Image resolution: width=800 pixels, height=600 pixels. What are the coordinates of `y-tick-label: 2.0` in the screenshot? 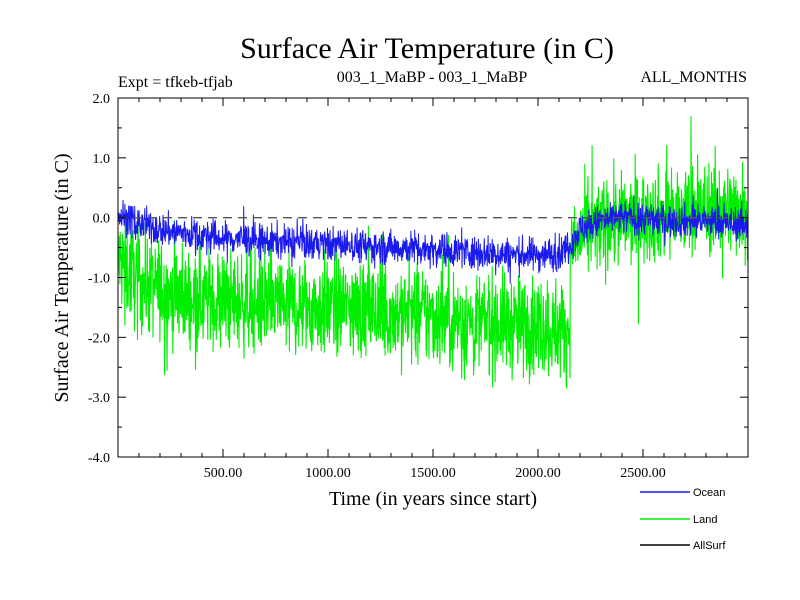 It's located at (102, 99).